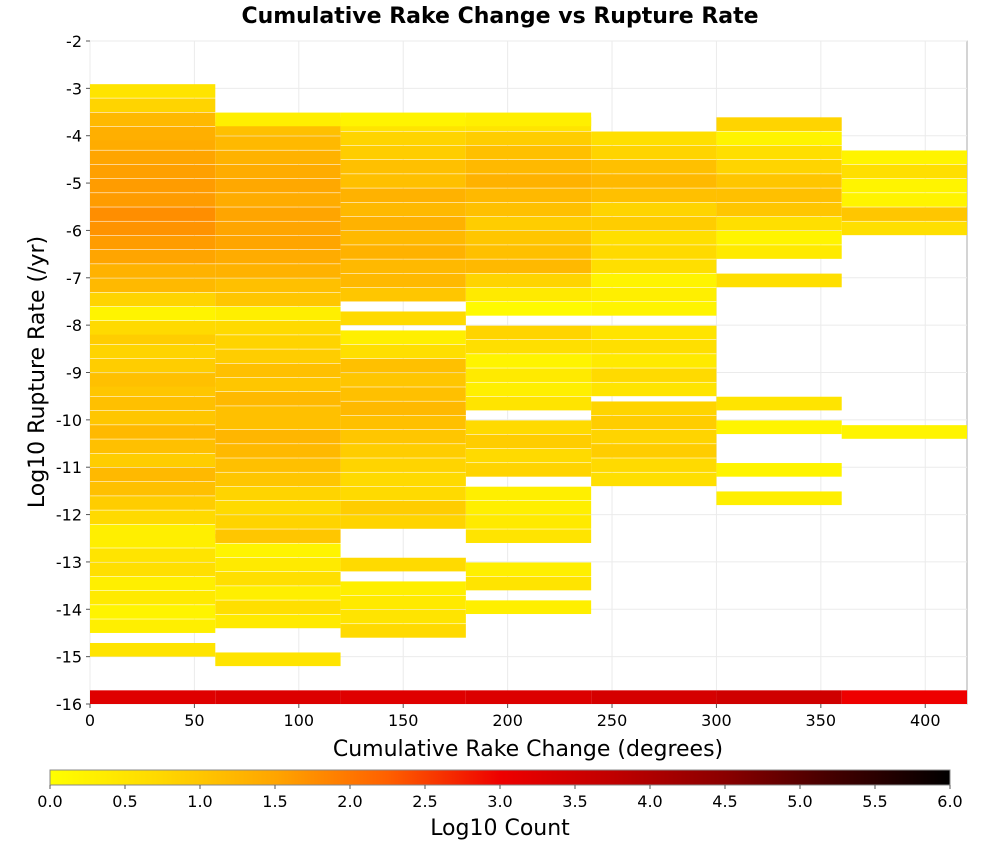 Image resolution: width=1000 pixels, height=850 pixels. What do you see at coordinates (874, 801) in the screenshot?
I see `colorbar-tick-label: 5.5` at bounding box center [874, 801].